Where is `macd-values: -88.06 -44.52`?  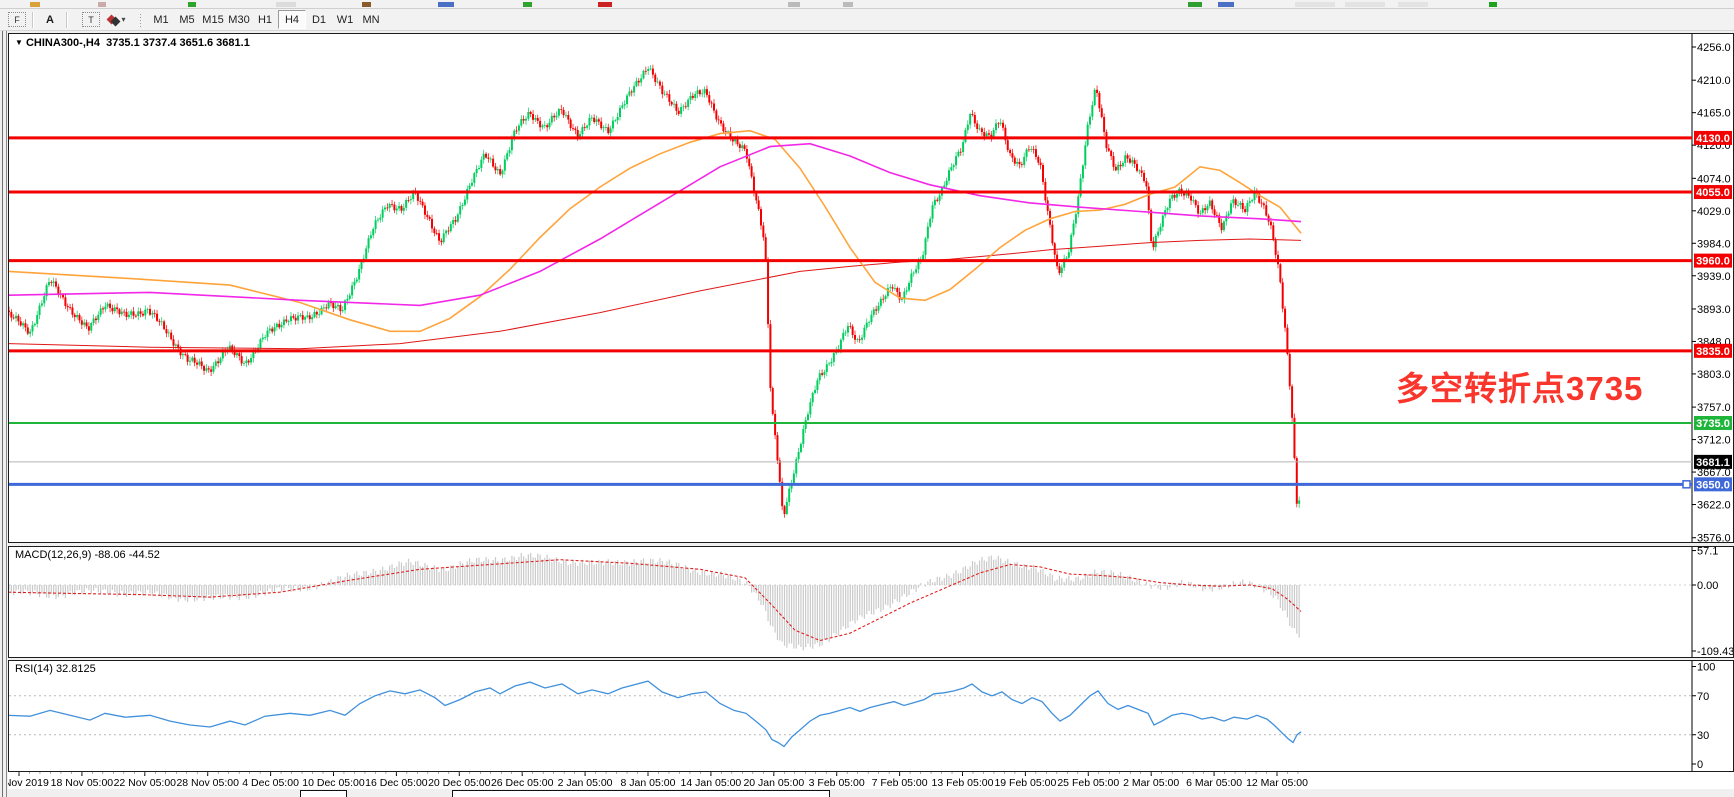 macd-values: -88.06 -44.52 is located at coordinates (127, 555).